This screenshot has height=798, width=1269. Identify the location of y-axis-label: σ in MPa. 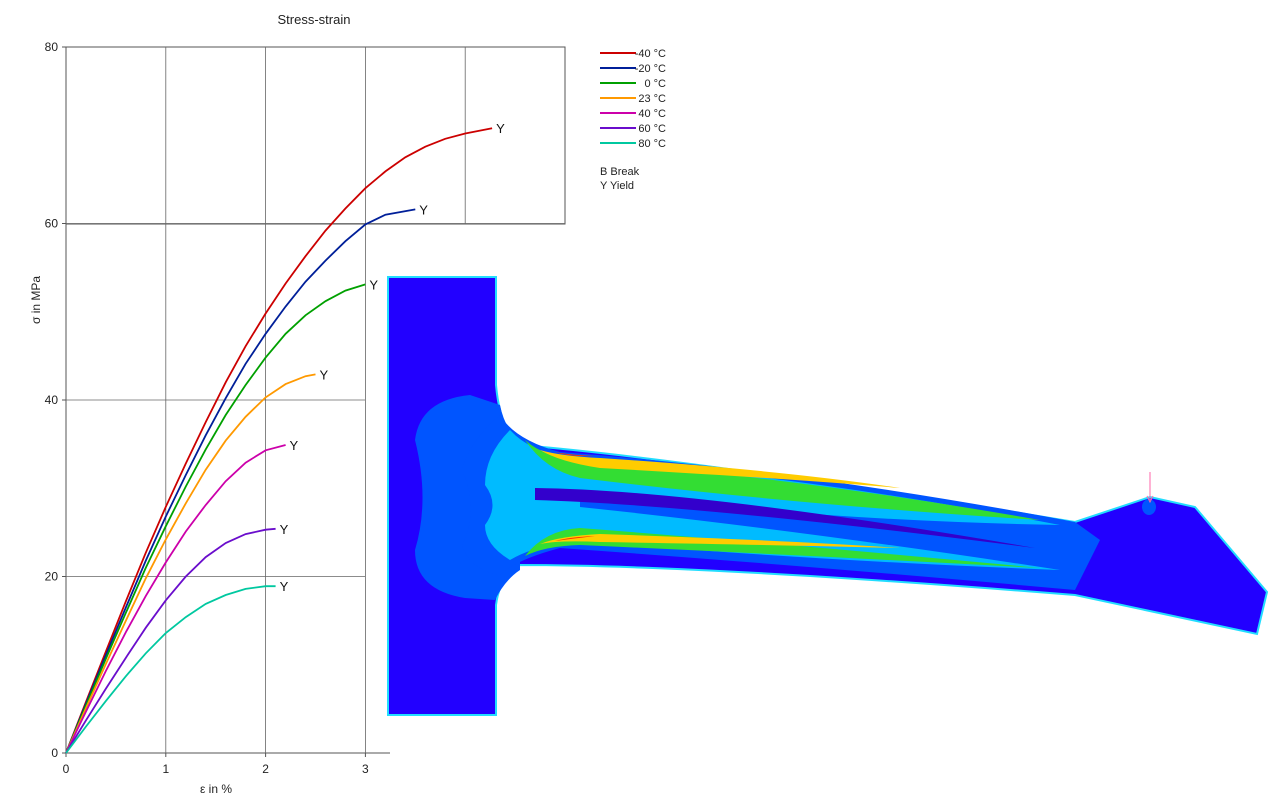
(36, 300).